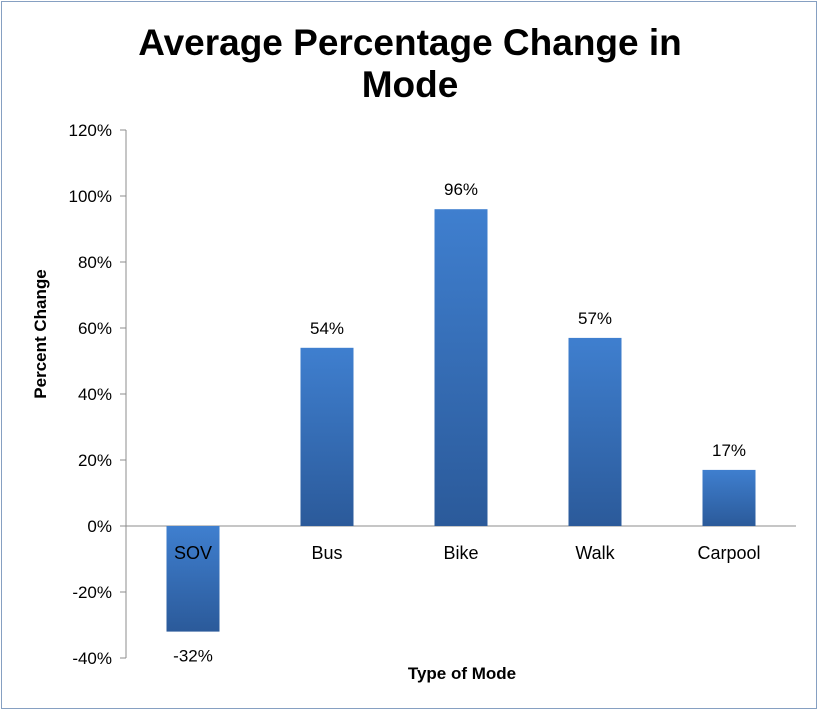 Image resolution: width=820 pixels, height=712 pixels. Describe the element at coordinates (90, 196) in the screenshot. I see `y-tick-label: 100%` at that location.